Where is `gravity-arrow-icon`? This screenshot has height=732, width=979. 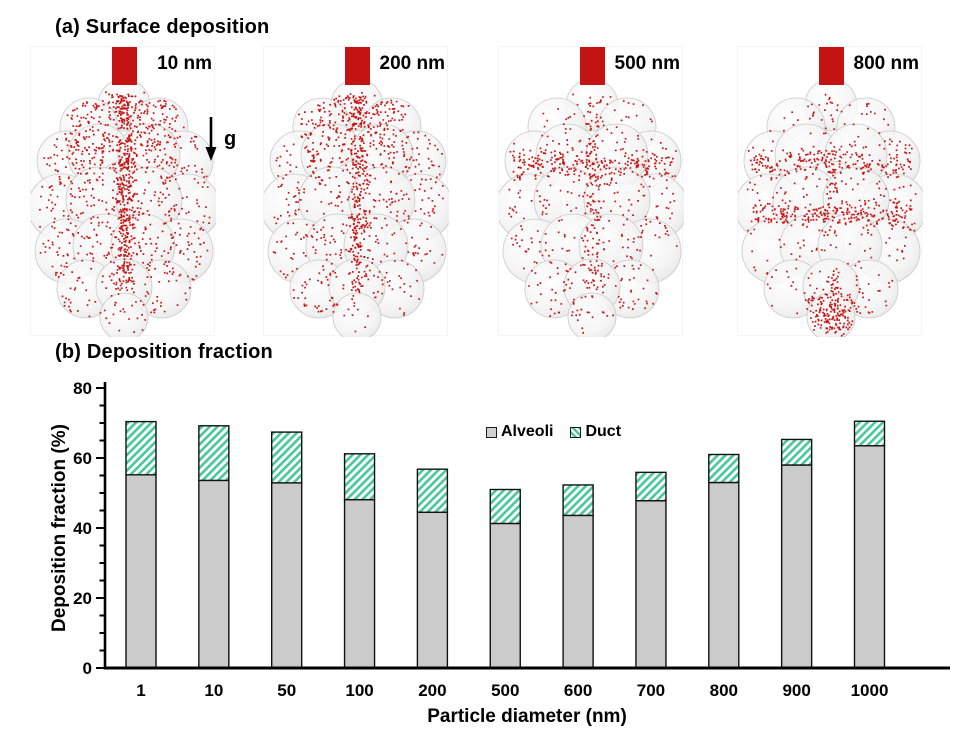
gravity-arrow-icon is located at coordinates (211, 139).